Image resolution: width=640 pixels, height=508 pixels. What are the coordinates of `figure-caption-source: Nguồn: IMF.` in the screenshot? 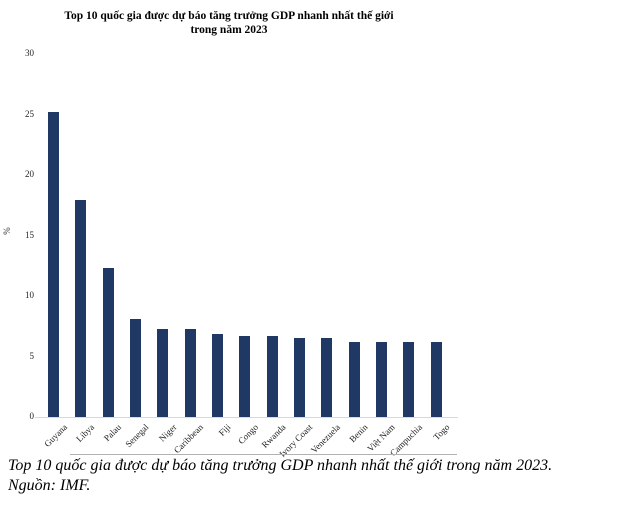 It's located at (49, 485).